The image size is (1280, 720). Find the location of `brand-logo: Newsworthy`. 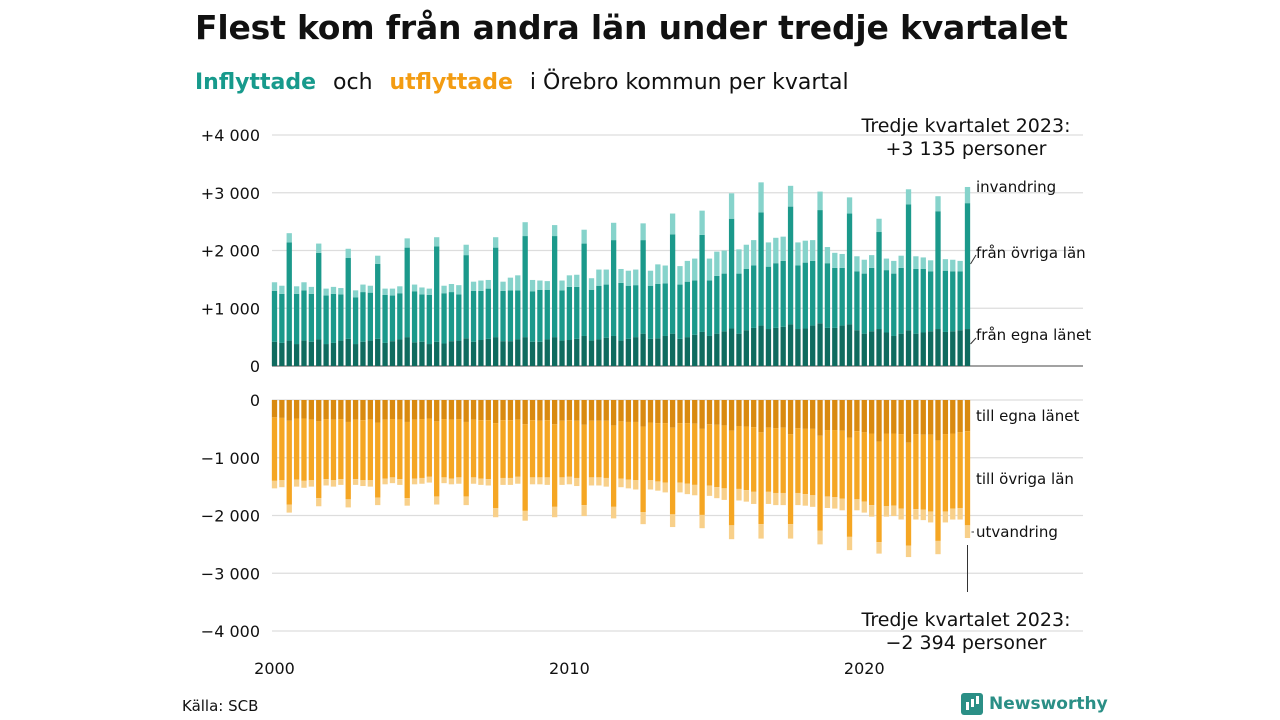

brand-logo: Newsworthy is located at coordinates (1034, 704).